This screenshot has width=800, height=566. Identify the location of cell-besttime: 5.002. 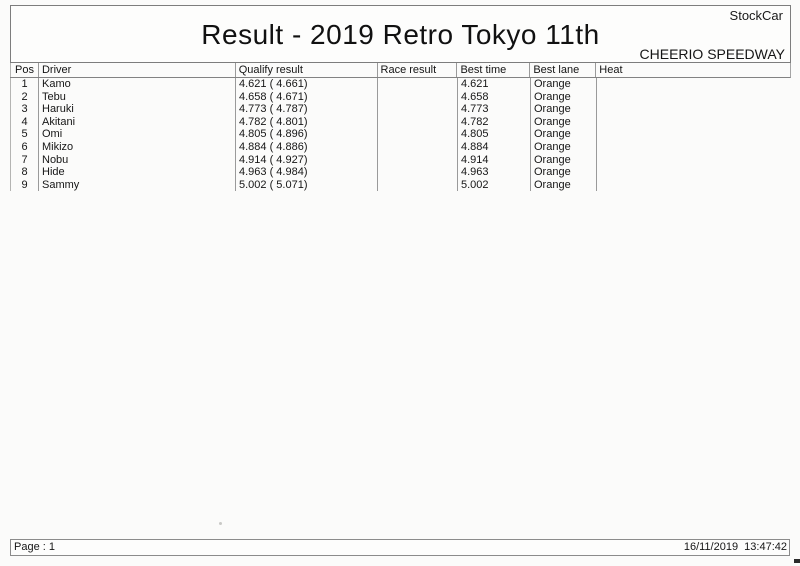
(493, 185).